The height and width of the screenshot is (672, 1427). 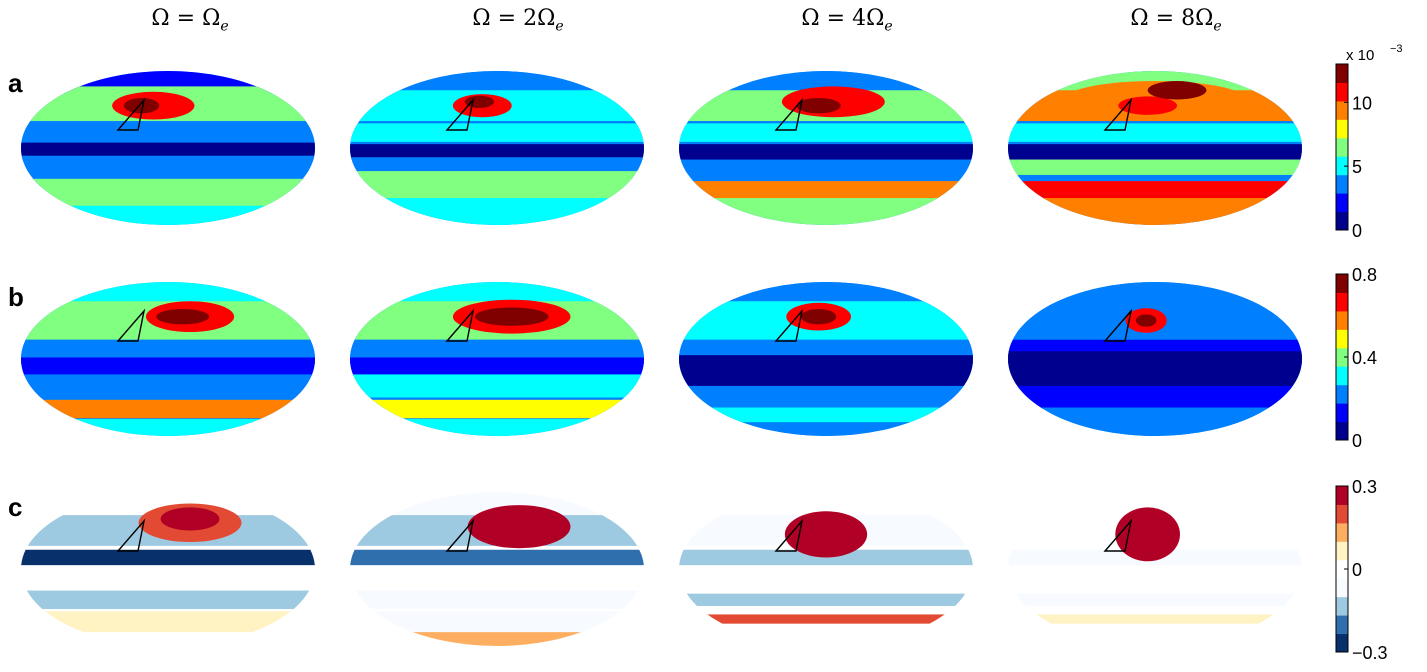 What do you see at coordinates (1362, 103) in the screenshot?
I see `colorbar-tick-label: 10` at bounding box center [1362, 103].